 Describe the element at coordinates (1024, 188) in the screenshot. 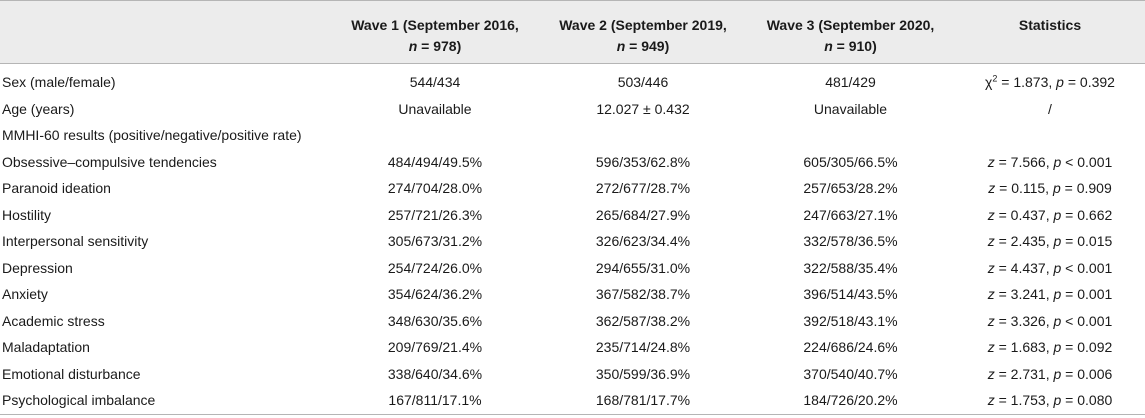

I see `z-value: = 0.115,` at that location.